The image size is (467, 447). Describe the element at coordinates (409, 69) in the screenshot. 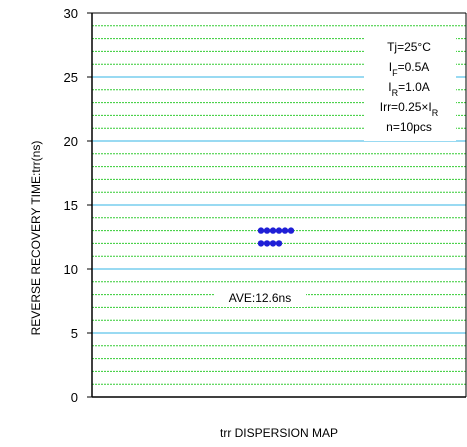

I see `condition-line: IF=0.5A` at that location.